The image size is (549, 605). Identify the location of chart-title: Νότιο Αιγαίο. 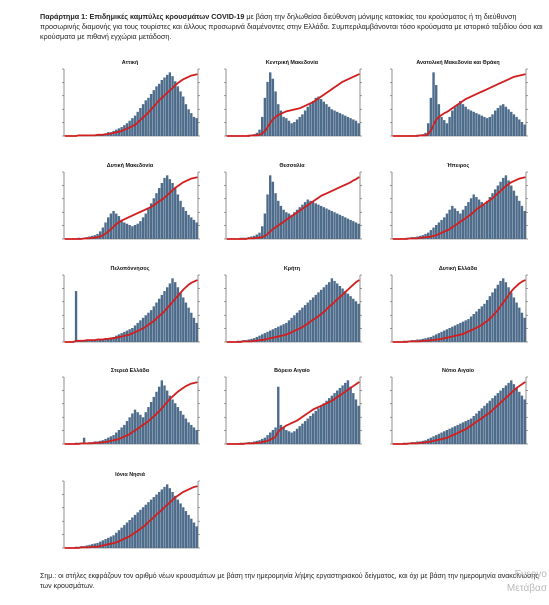
(458, 371).